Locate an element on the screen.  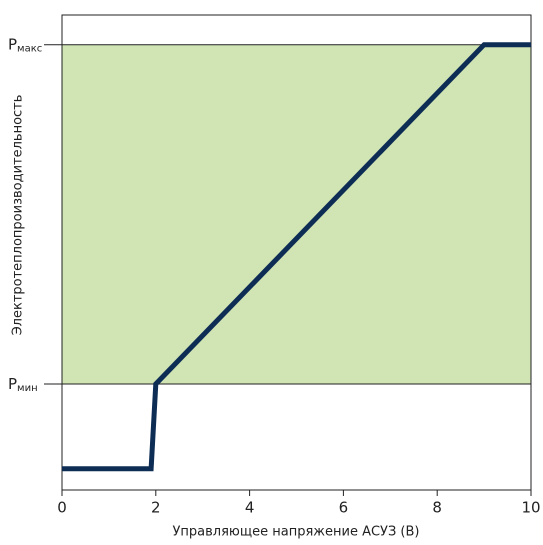
y-tick-label: Pмин is located at coordinates (23, 384).